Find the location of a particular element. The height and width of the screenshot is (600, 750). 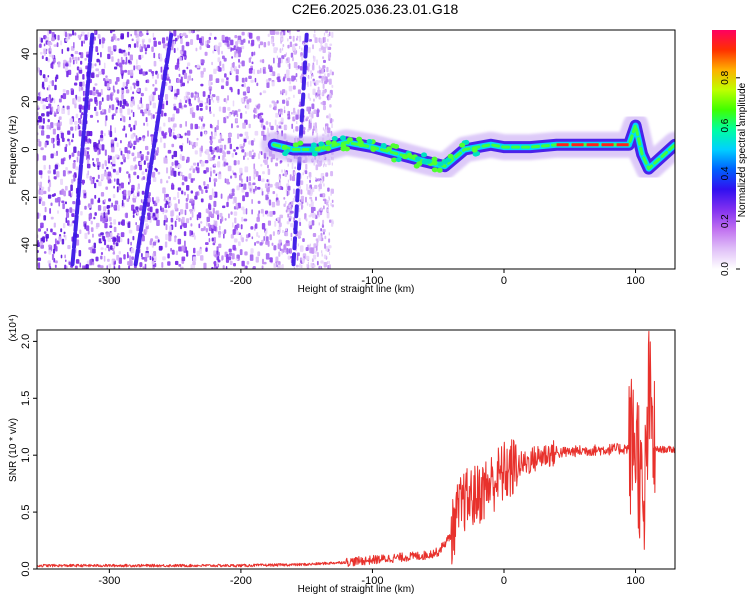

colorbar-tick-label: 0.0 is located at coordinates (725, 269).